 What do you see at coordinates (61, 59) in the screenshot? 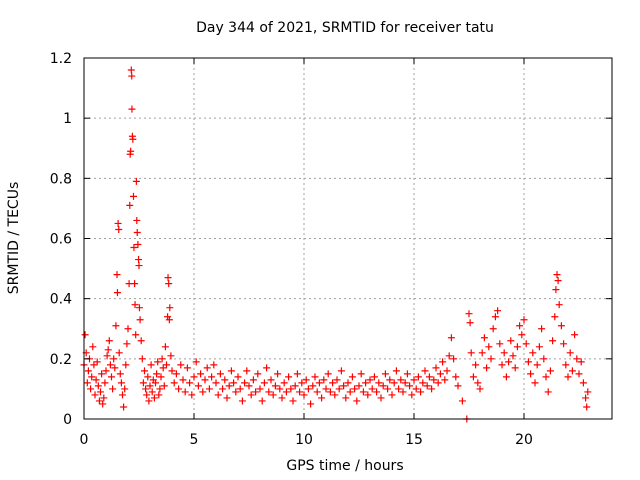
I see `y-tick-label: 1.2` at bounding box center [61, 59].